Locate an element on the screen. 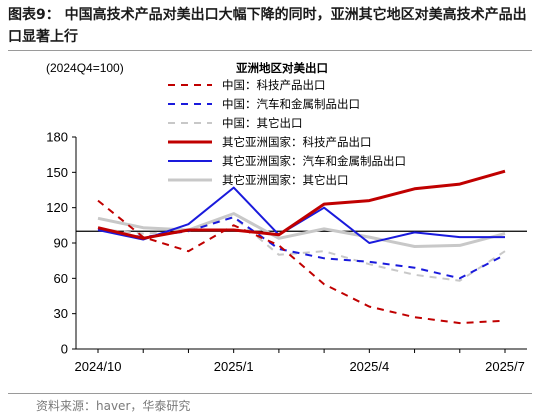 The image size is (538, 417). x-tick-label: 2025/1 is located at coordinates (234, 366).